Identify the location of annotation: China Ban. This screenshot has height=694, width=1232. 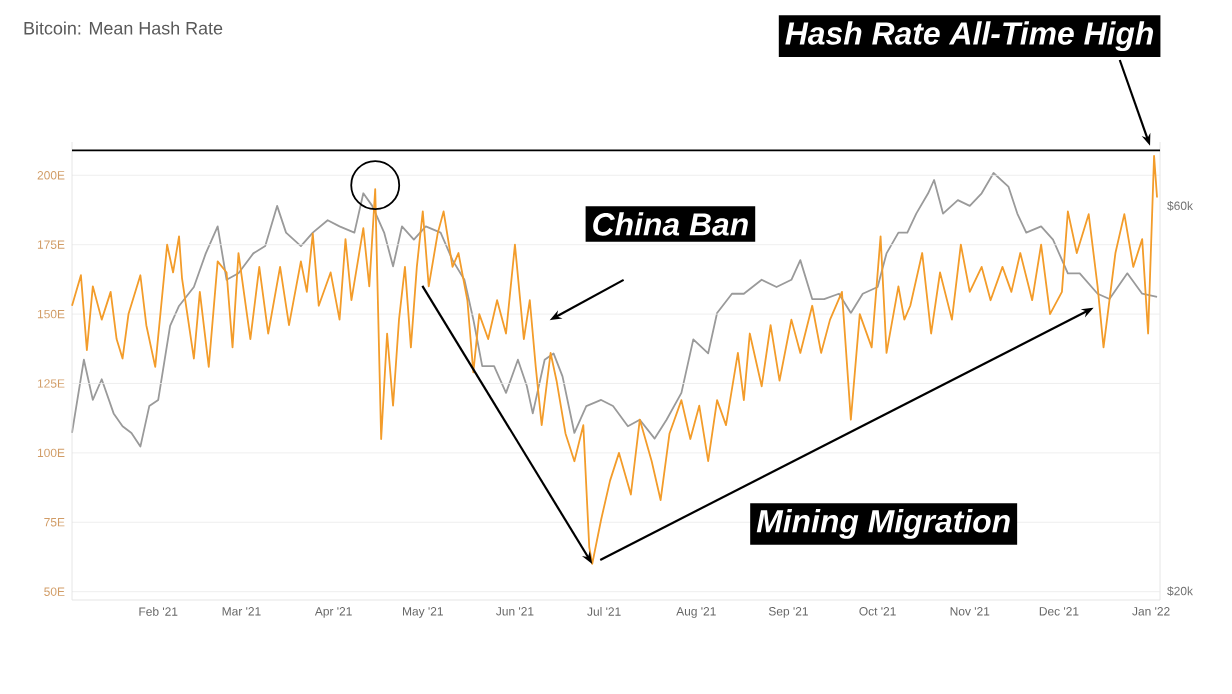
(670, 224).